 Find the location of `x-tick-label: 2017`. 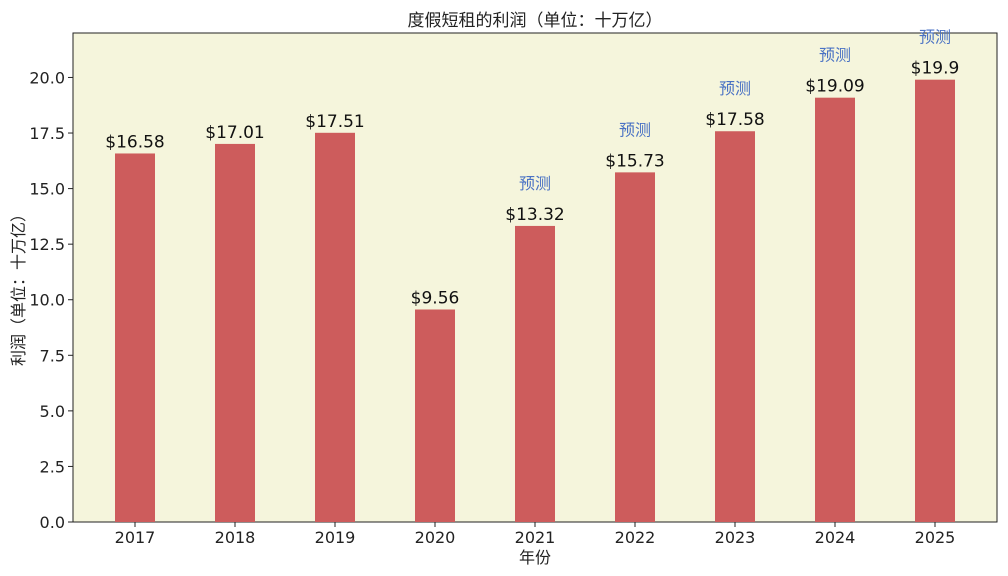

x-tick-label: 2017 is located at coordinates (135, 537).